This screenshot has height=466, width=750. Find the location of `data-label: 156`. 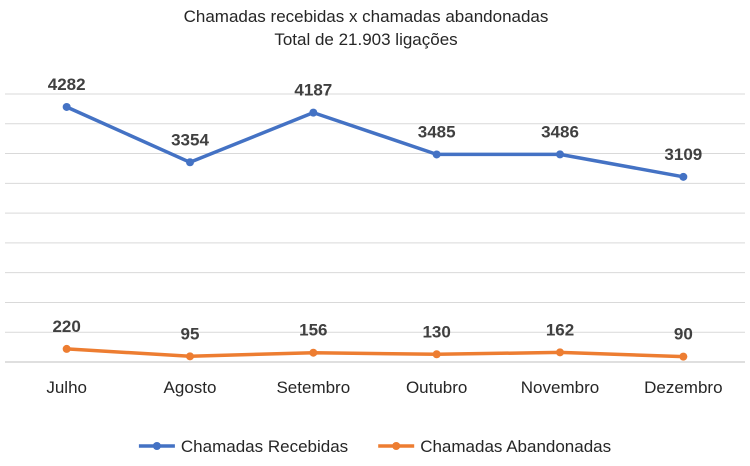

data-label: 156 is located at coordinates (313, 330).